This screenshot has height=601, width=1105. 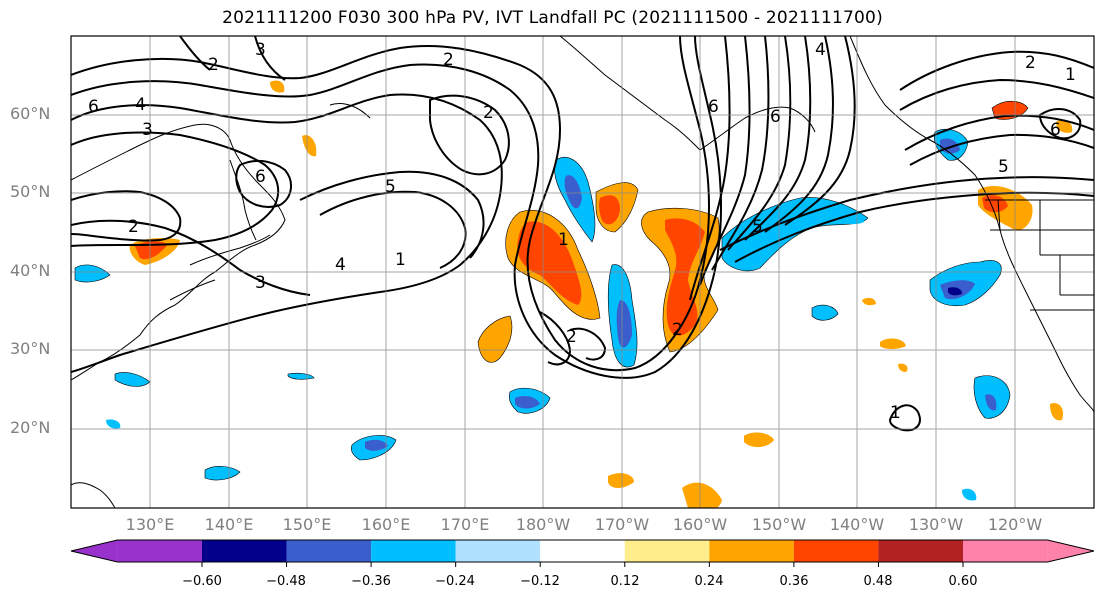 I want to click on colorbar-tick-label: 0.12, so click(x=625, y=581).